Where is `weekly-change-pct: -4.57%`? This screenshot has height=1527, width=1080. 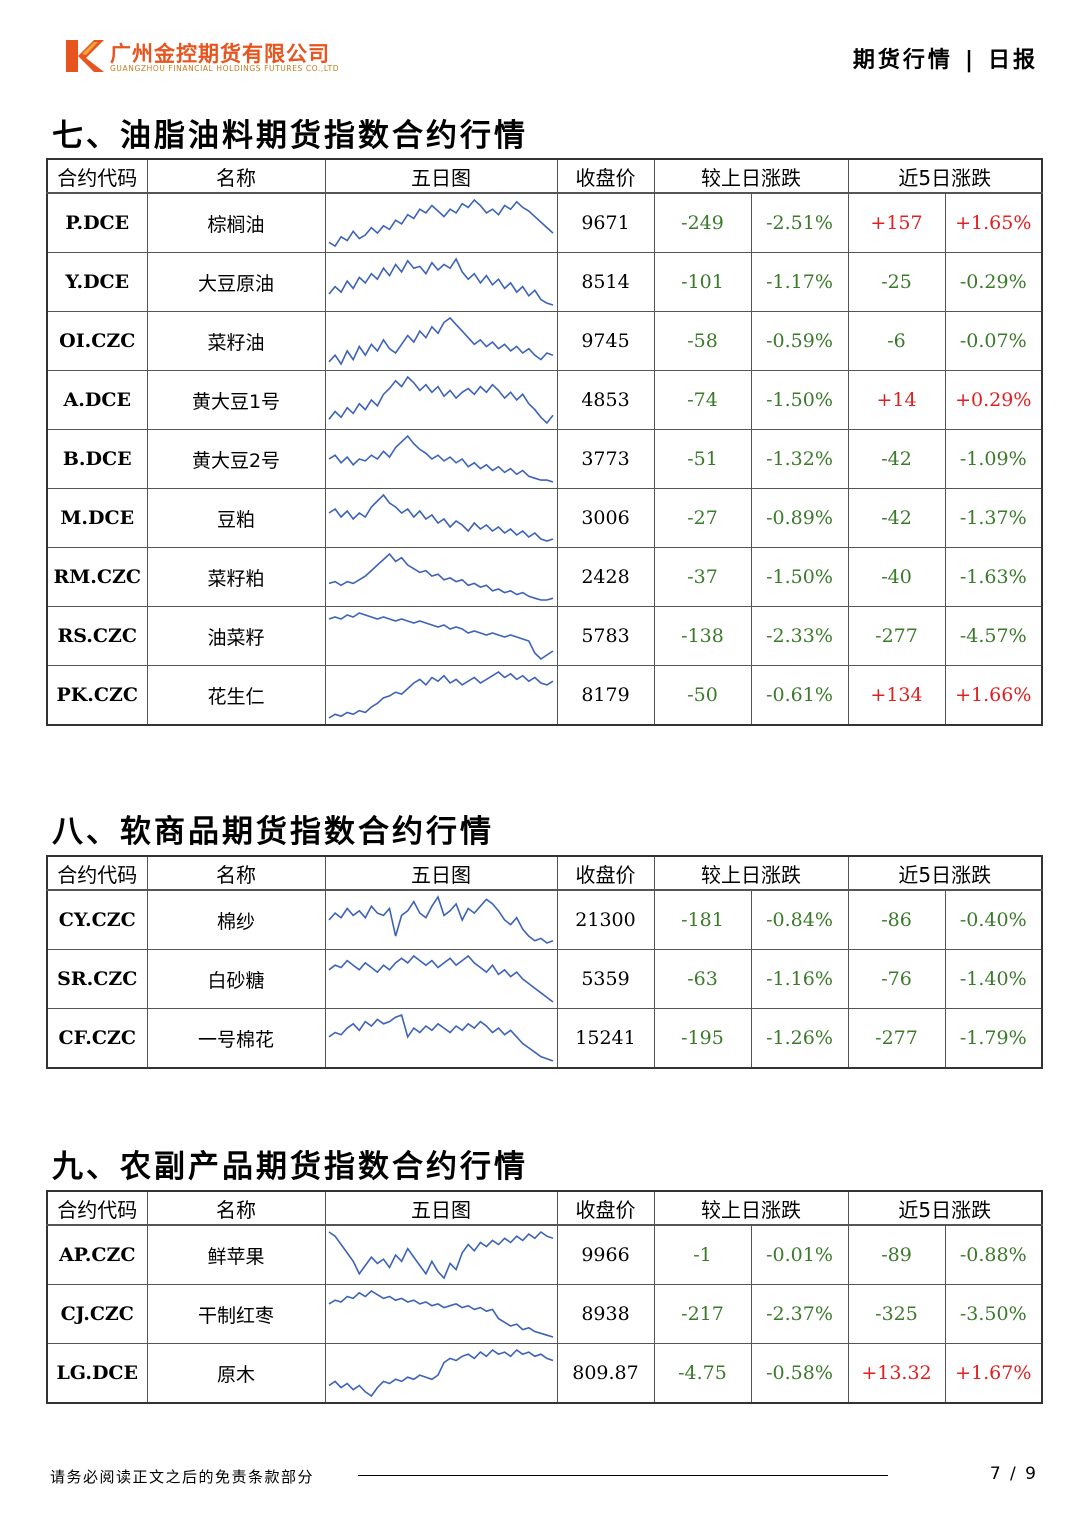 weekly-change-pct: -4.57% is located at coordinates (993, 636).